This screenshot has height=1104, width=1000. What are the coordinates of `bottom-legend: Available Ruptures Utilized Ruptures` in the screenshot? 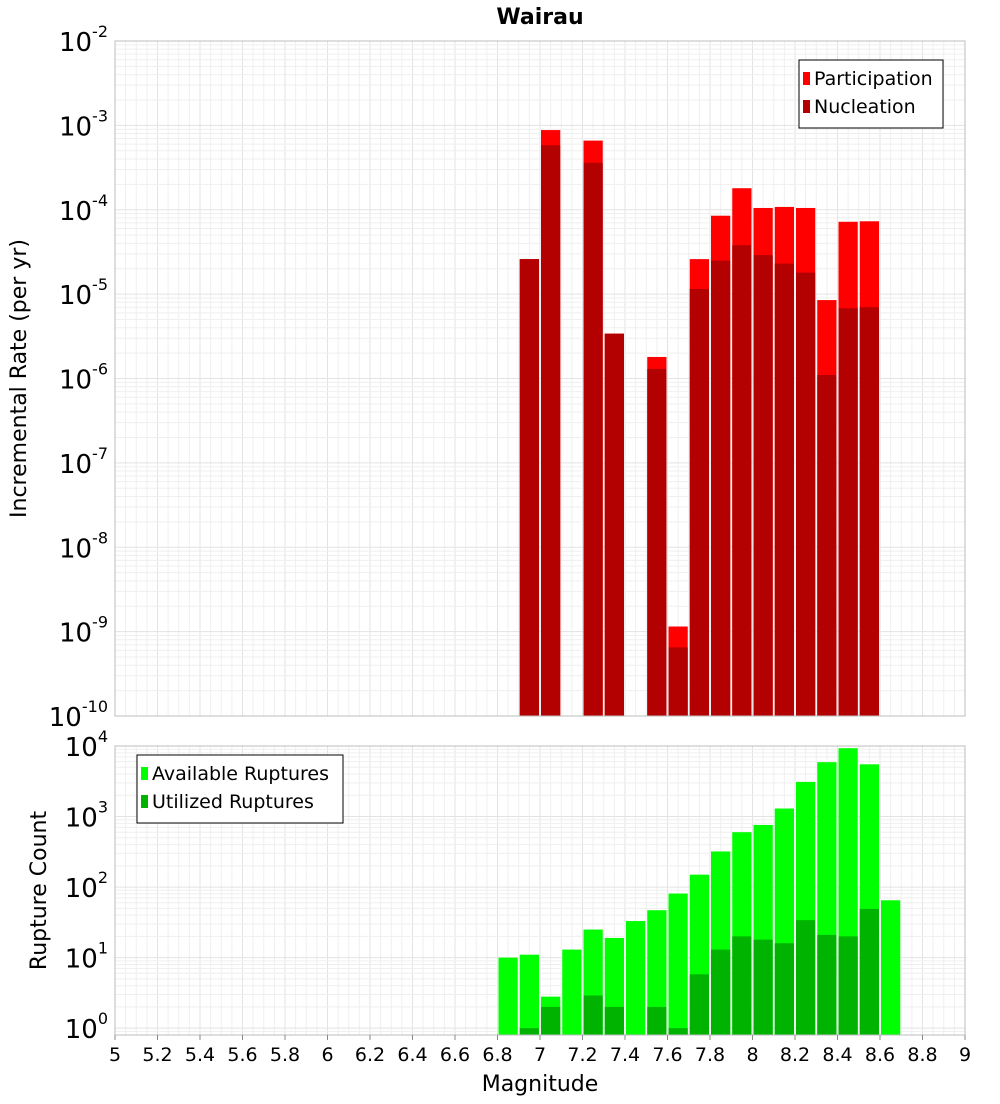 It's located at (240, 789).